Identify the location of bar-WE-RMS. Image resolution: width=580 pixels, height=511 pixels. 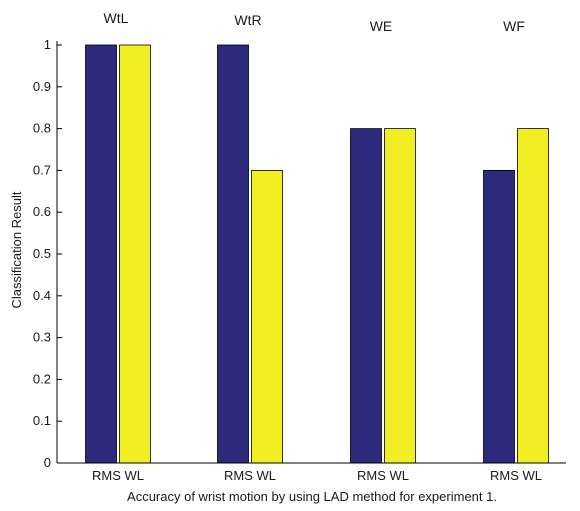
(366, 296).